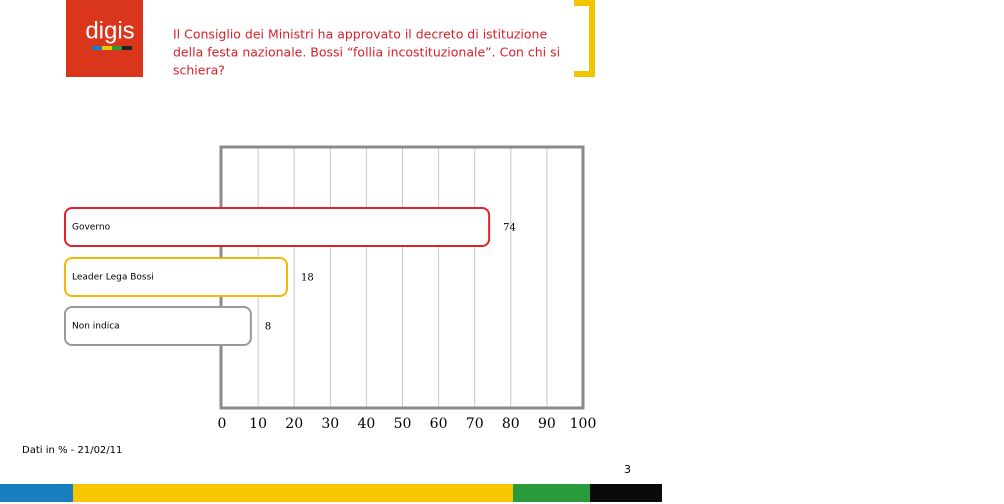 The image size is (1004, 504). Describe the element at coordinates (199, 70) in the screenshot. I see `title-line: schiera?` at that location.